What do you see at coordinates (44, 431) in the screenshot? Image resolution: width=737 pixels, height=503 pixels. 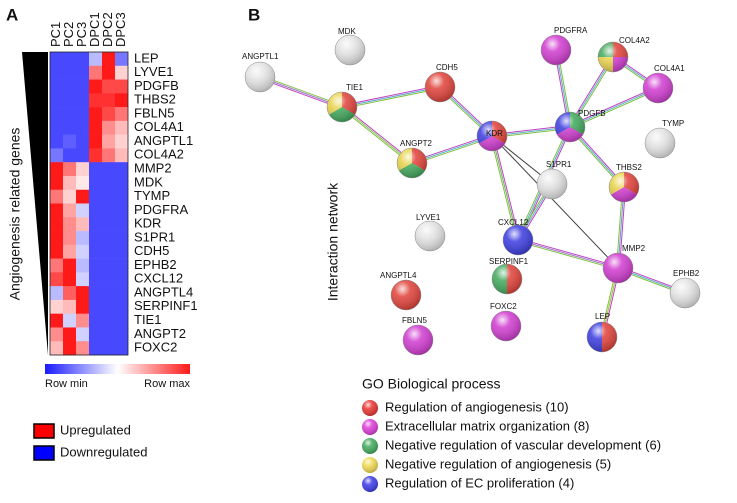 I see `legend-swatch` at bounding box center [44, 431].